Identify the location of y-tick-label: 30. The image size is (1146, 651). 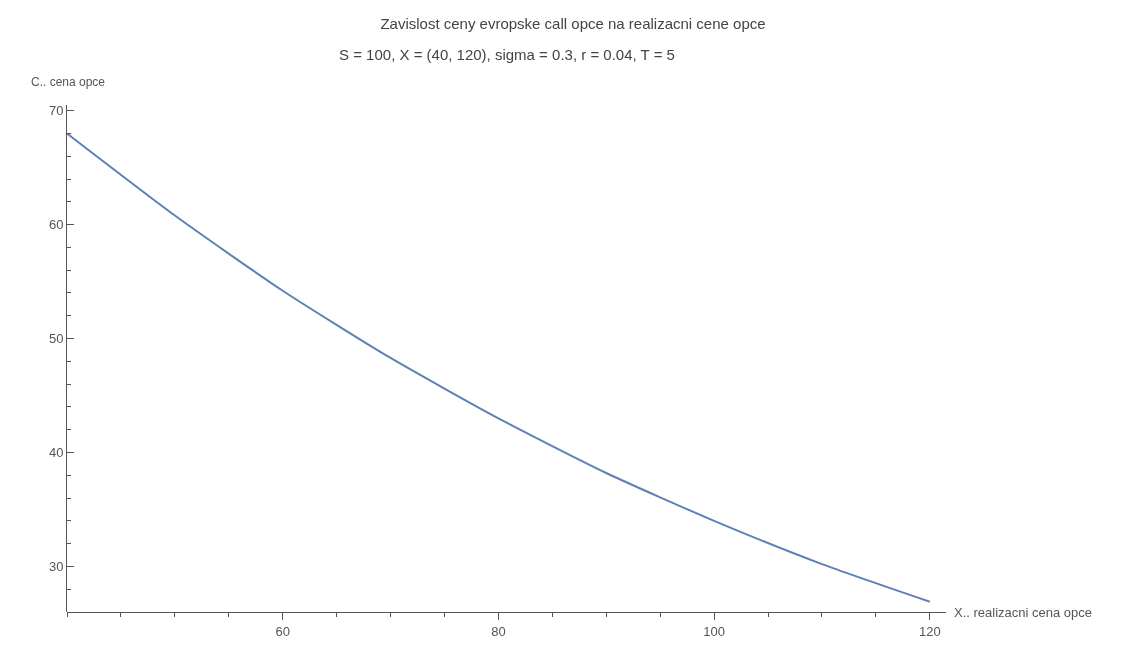
(56, 566).